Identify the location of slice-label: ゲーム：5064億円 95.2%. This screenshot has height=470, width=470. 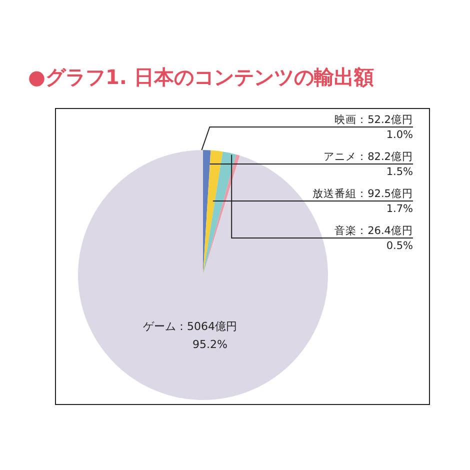
(190, 335).